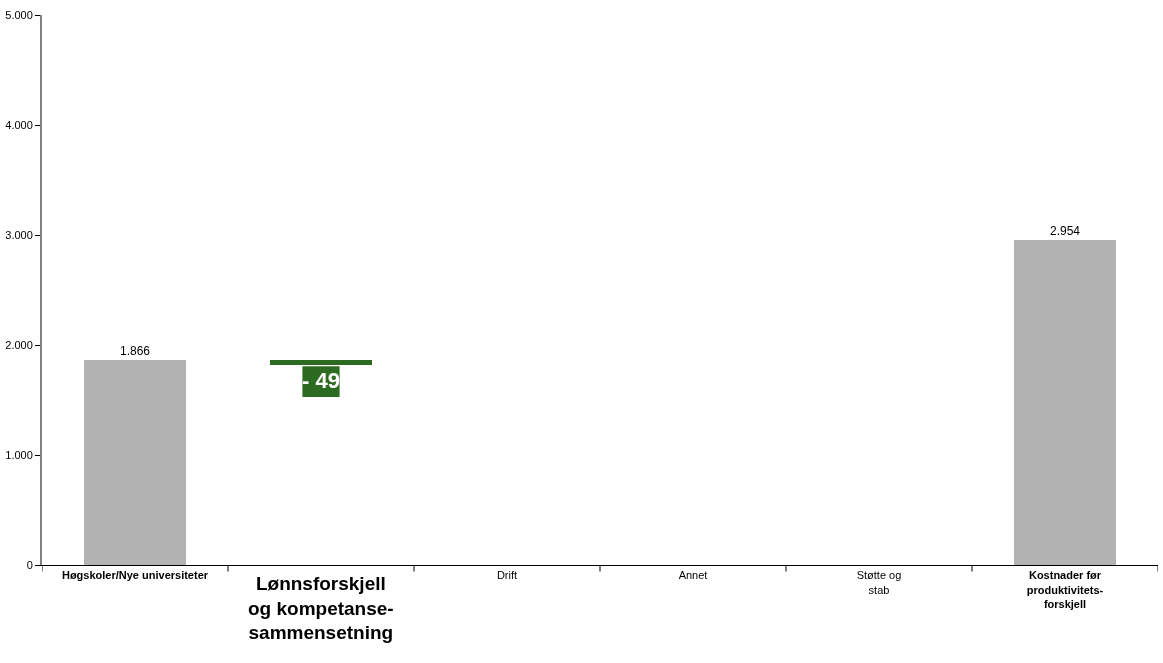 The height and width of the screenshot is (663, 1163). I want to click on data-label: - 49, so click(321, 380).